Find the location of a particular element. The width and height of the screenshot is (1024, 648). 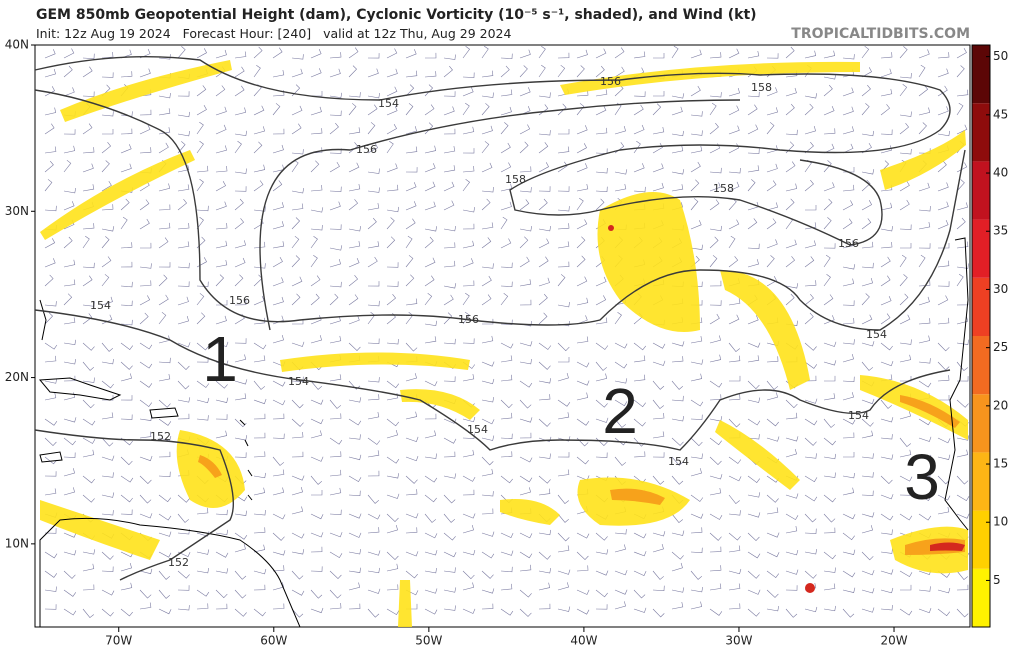

colorbar-label: 50 is located at coordinates (1000, 56).